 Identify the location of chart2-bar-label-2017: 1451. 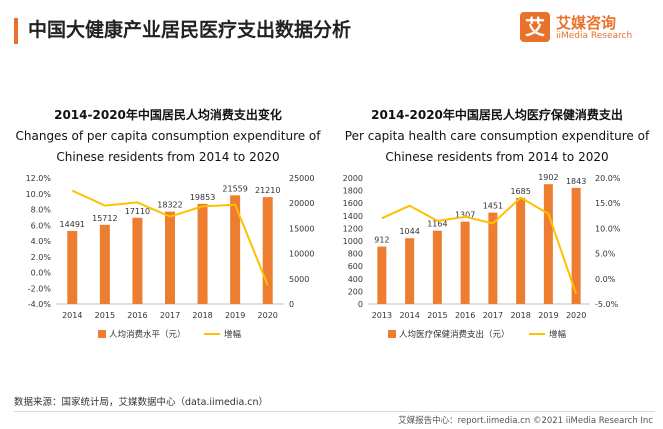
(493, 206).